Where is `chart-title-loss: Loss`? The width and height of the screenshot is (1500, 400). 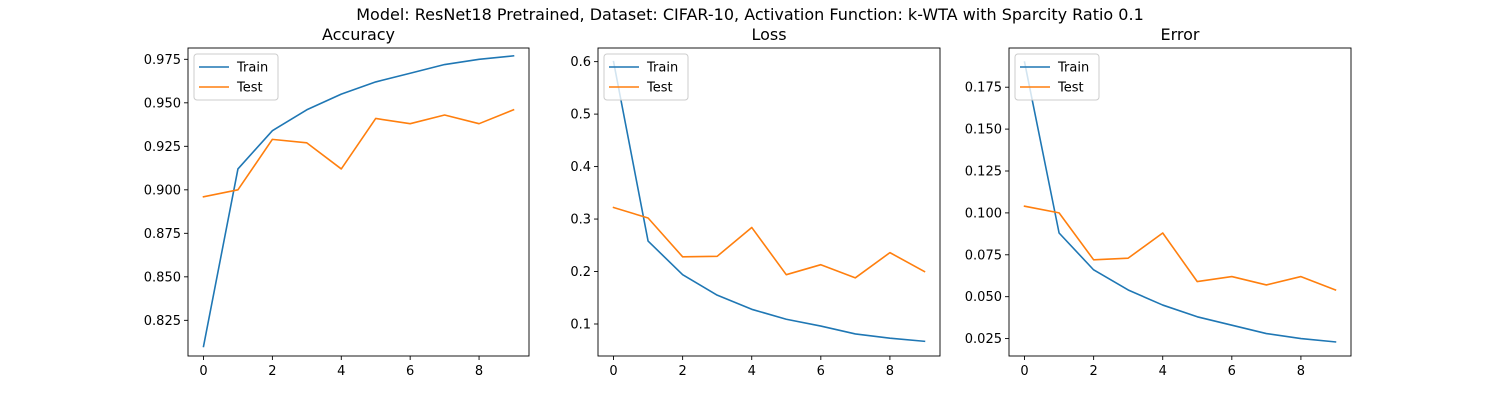
chart-title-loss: Loss is located at coordinates (768, 34).